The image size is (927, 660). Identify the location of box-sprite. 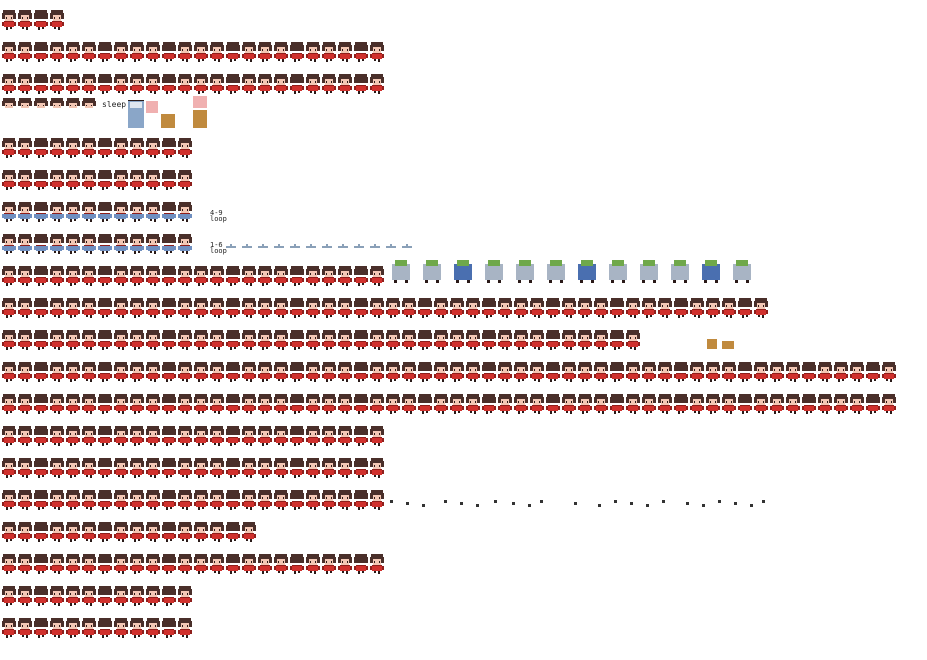
(728, 345).